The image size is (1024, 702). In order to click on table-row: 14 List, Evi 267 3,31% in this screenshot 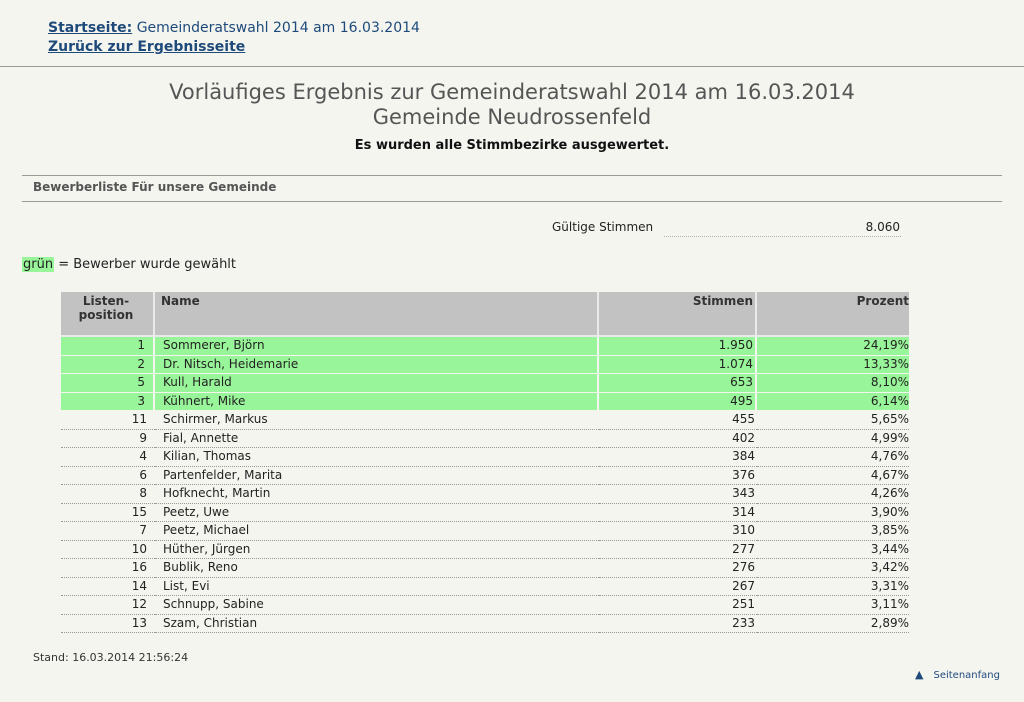, I will do `click(485, 587)`.